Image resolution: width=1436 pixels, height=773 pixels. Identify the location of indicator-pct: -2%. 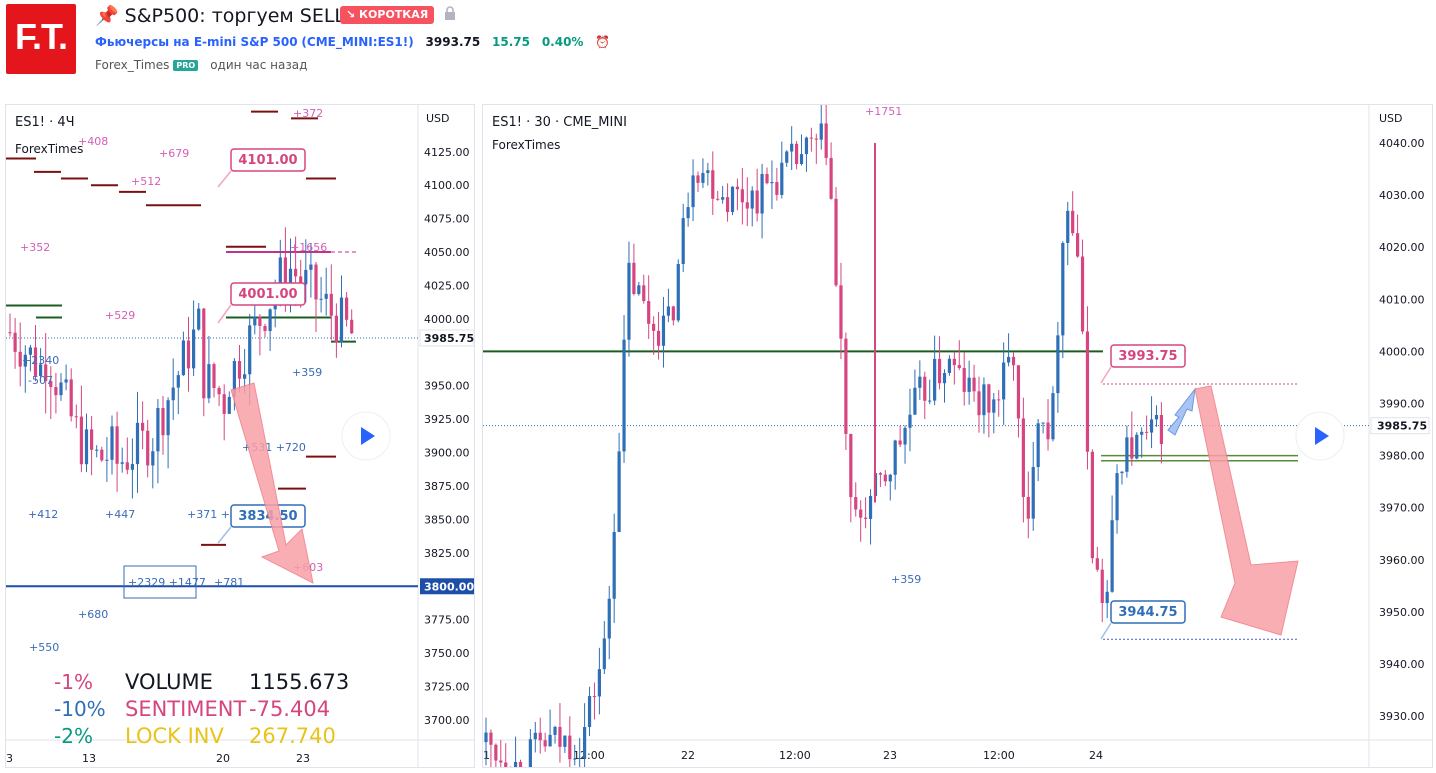
(73, 736).